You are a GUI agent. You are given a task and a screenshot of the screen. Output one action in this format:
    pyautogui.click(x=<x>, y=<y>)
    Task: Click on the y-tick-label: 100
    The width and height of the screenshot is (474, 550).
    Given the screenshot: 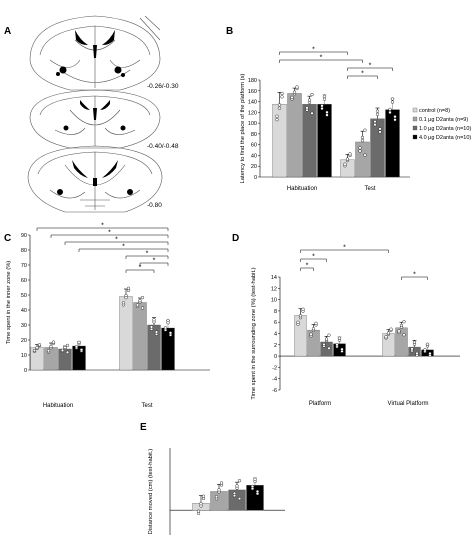 What is the action you would take?
    pyautogui.click(x=252, y=124)
    